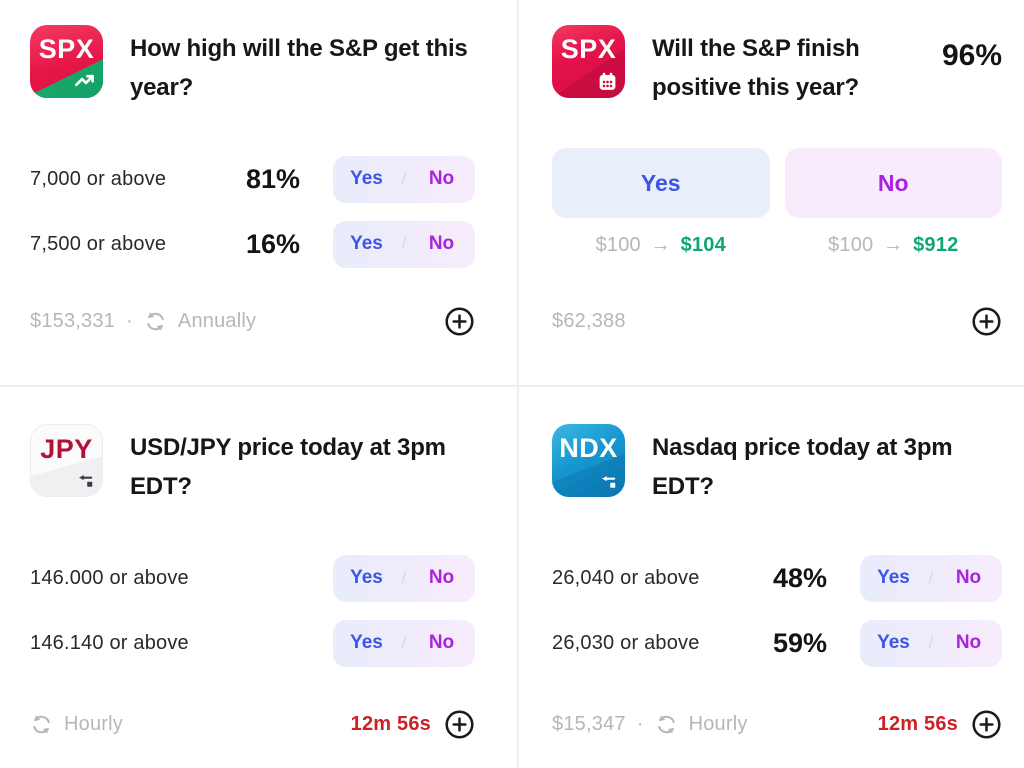 The image size is (1024, 768). Describe the element at coordinates (252, 69) in the screenshot. I see `card-header: SPX How high will the S&P get this year?` at that location.